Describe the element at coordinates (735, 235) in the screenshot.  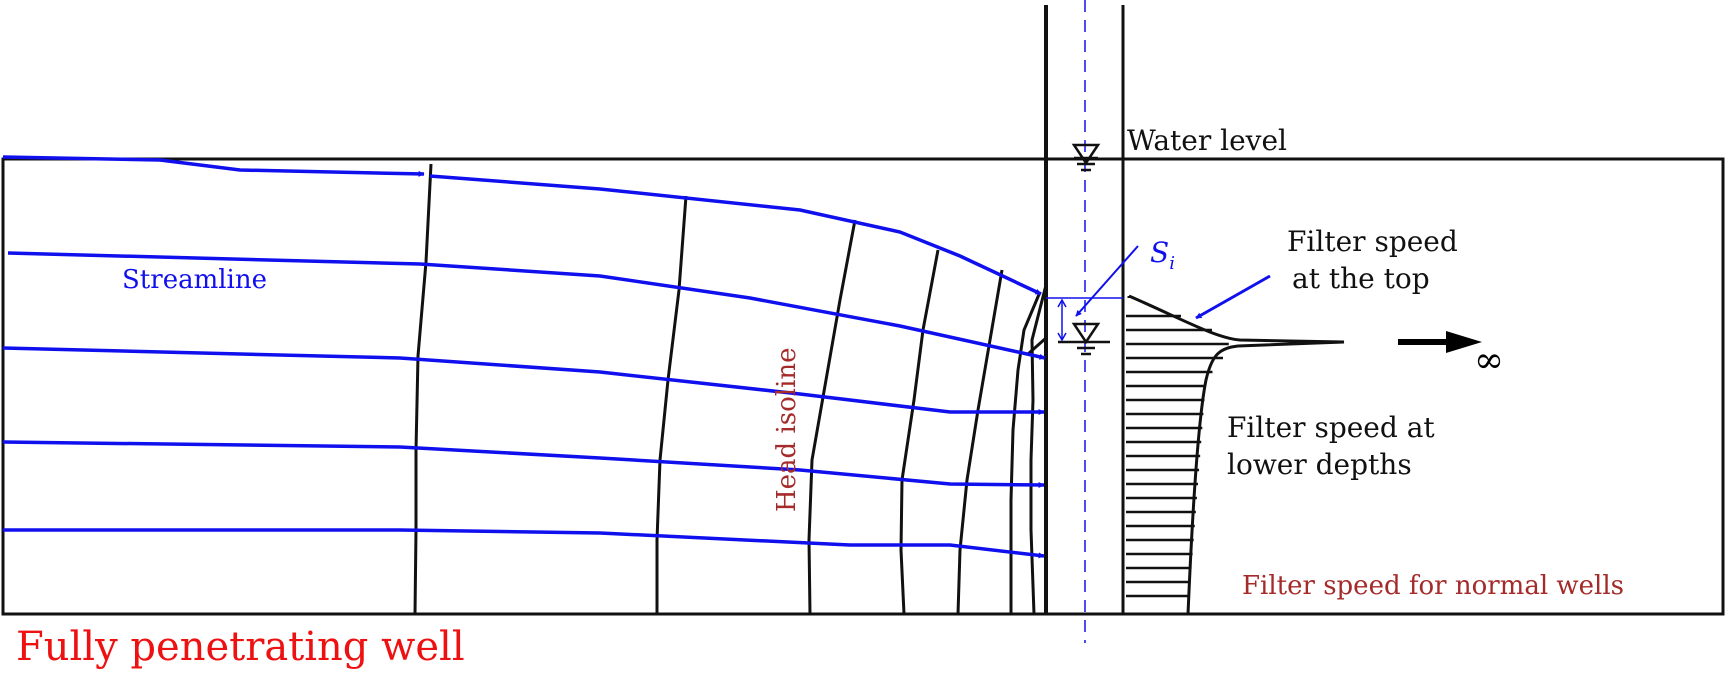
I see `streamline-1b` at that location.